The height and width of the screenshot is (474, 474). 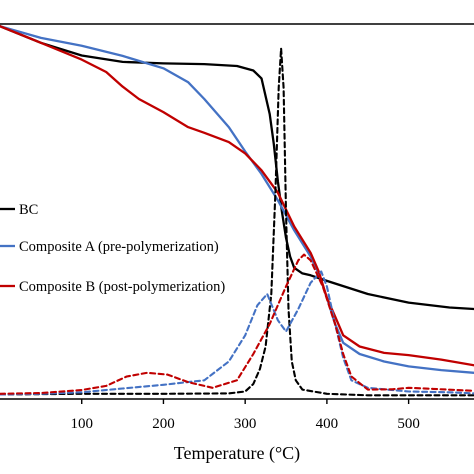 I want to click on x-axis-ticks: 100 200 300 400 500, so click(x=245, y=415).